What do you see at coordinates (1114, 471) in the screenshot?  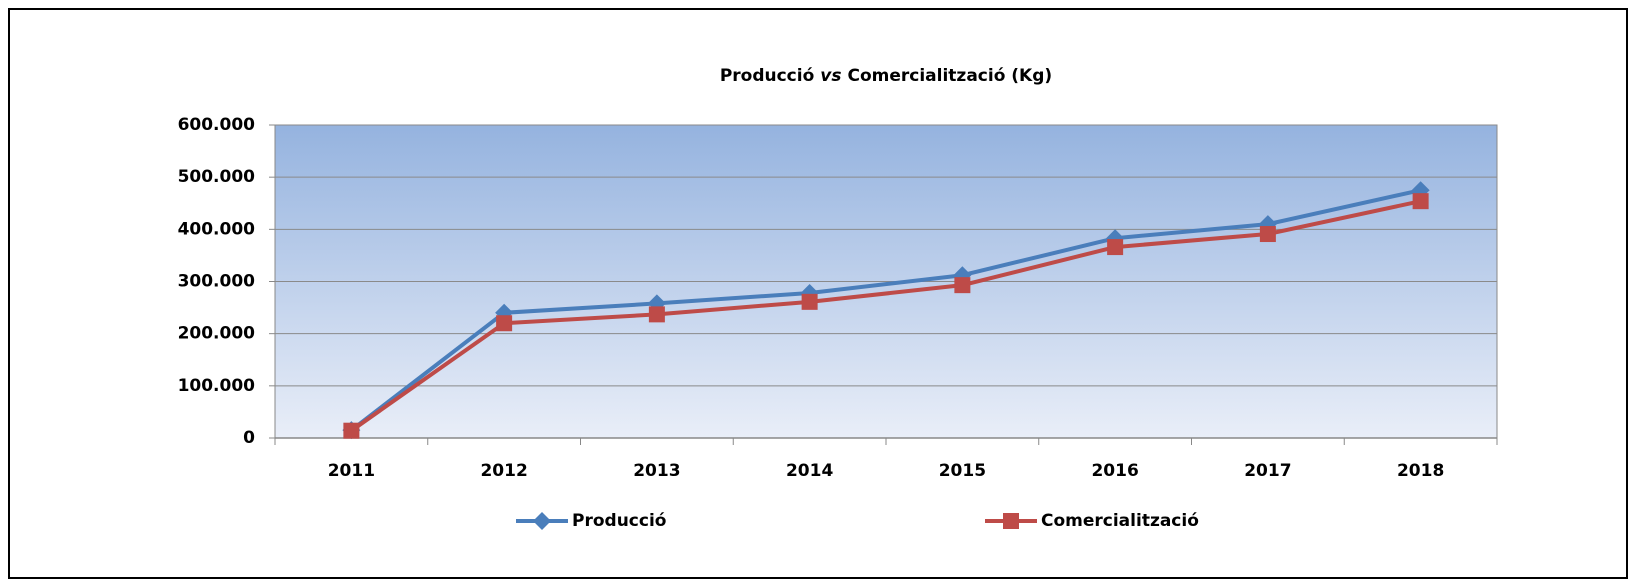 I see `x-tick-label: 2016` at bounding box center [1114, 471].